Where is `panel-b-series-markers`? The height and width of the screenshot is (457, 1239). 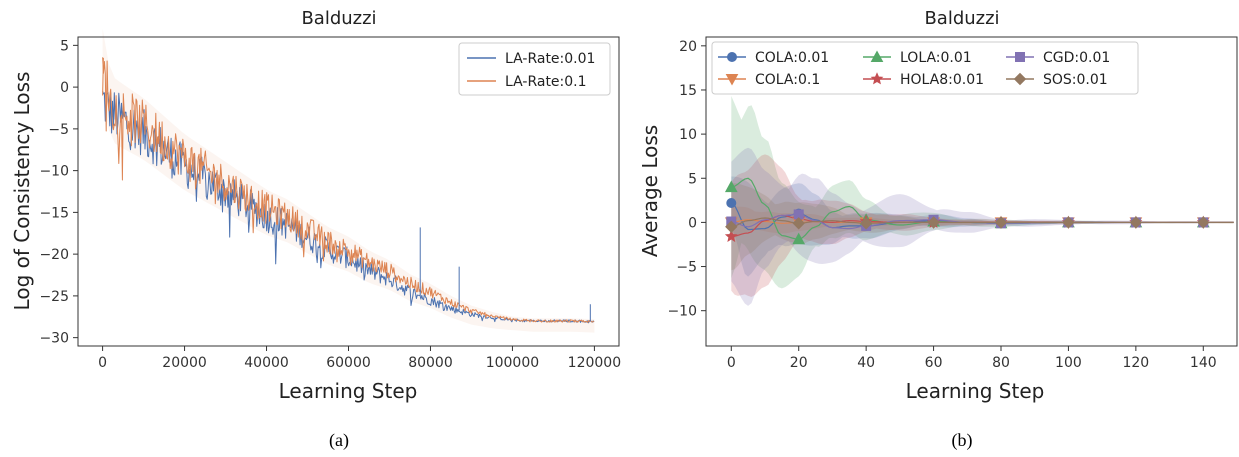 panel-b-series-markers is located at coordinates (967, 212).